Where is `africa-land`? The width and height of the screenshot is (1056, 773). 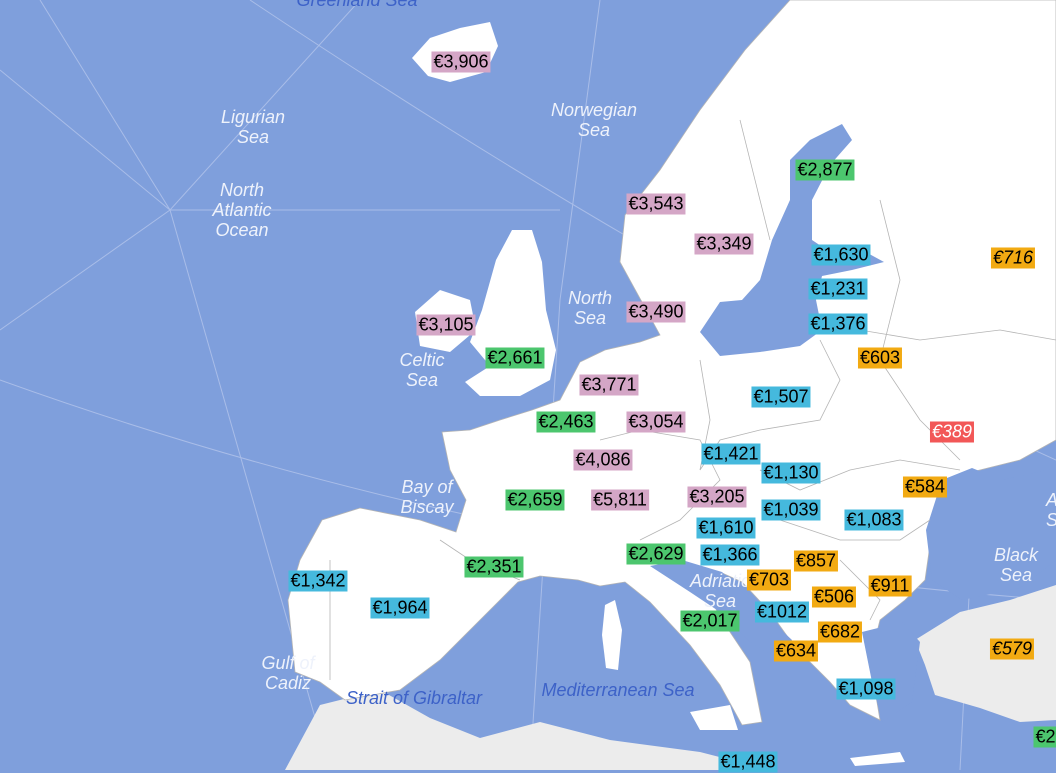 africa-land is located at coordinates (527, 730).